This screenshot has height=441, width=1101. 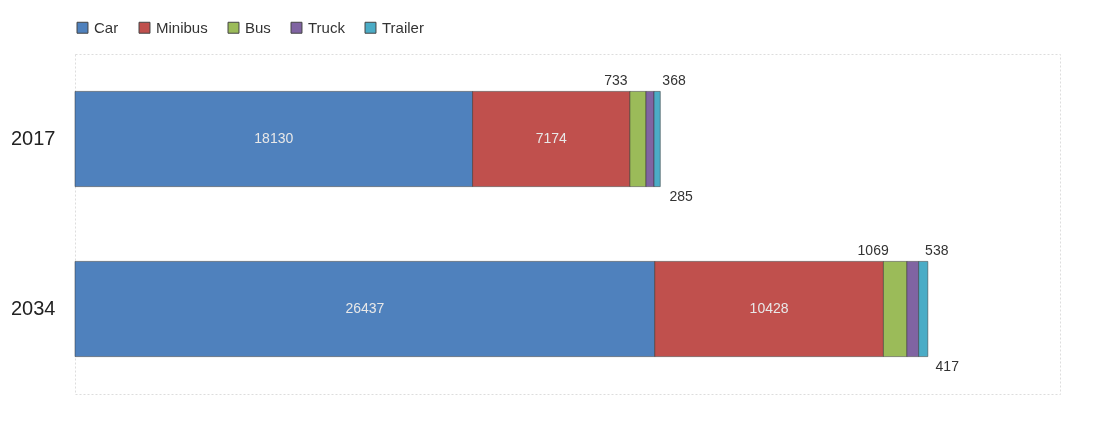 What do you see at coordinates (365, 308) in the screenshot?
I see `data-label: 26437` at bounding box center [365, 308].